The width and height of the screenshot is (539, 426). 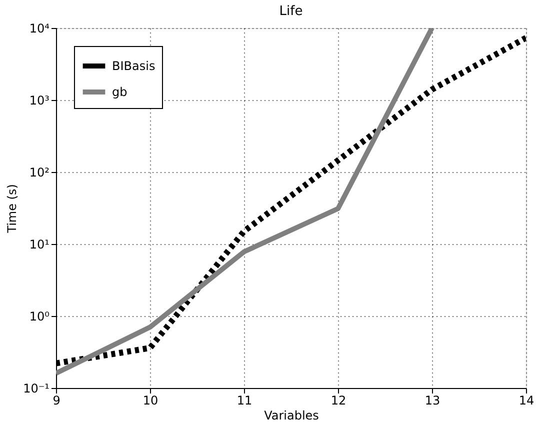 I want to click on legend-label: gb, so click(x=120, y=92).